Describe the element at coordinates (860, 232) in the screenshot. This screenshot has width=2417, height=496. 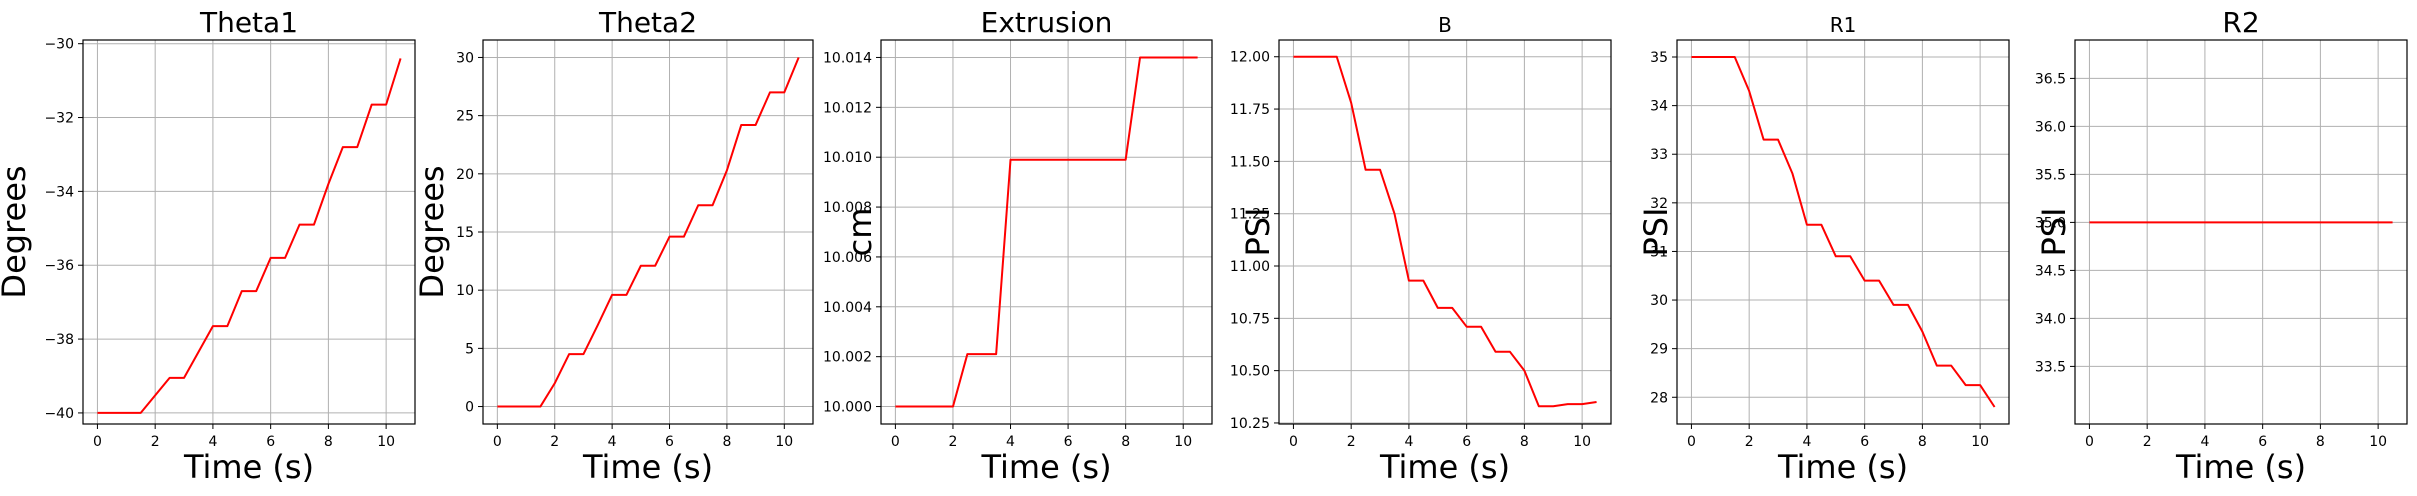
I see `y-axis-label: cm` at that location.